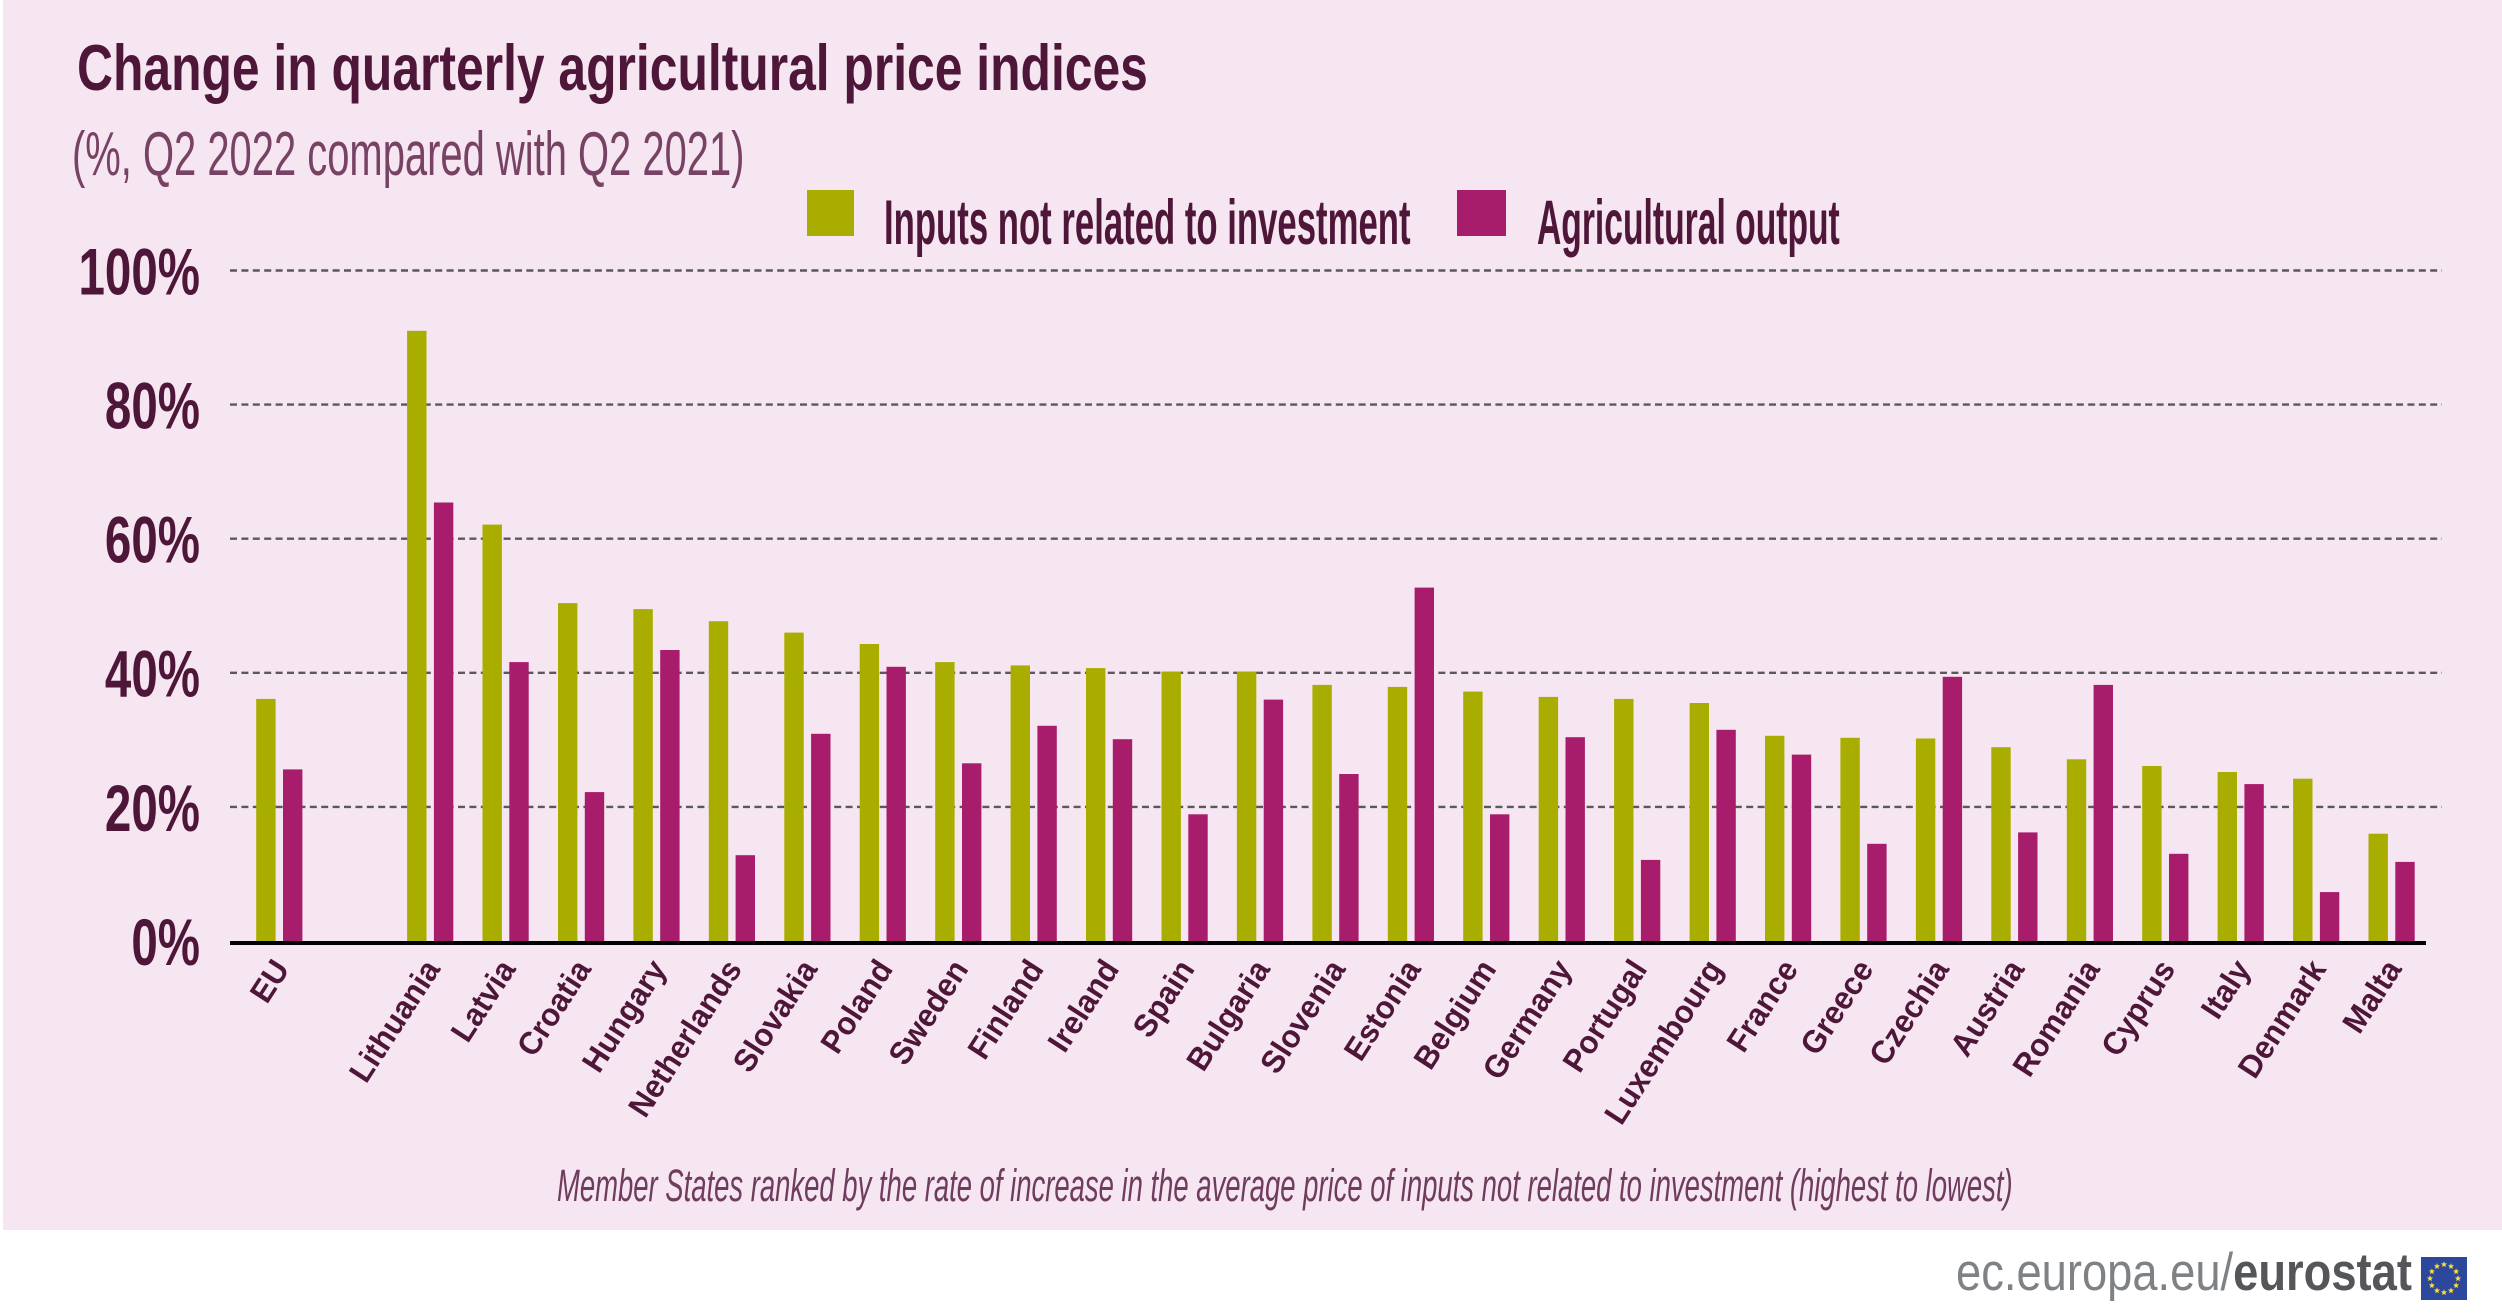 This screenshot has height=1315, width=2502. What do you see at coordinates (152, 808) in the screenshot?
I see `svg-text: 20%` at bounding box center [152, 808].